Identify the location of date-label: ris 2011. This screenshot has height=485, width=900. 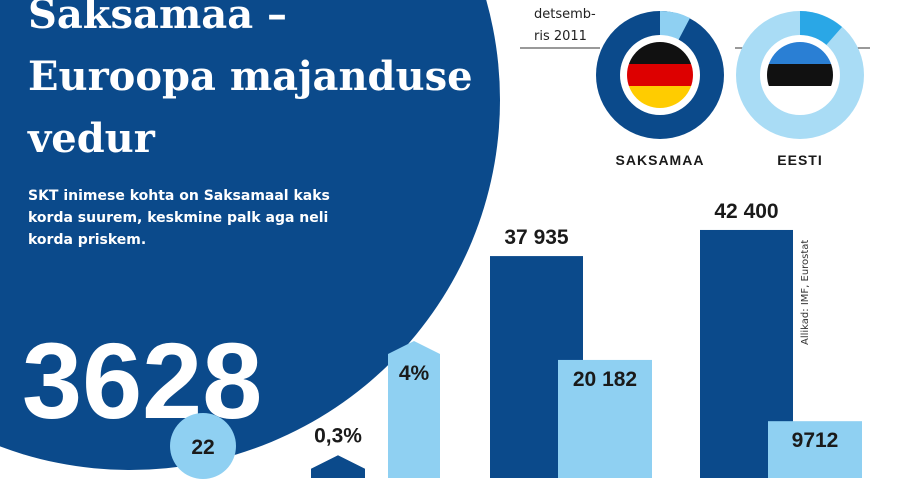
(560, 36).